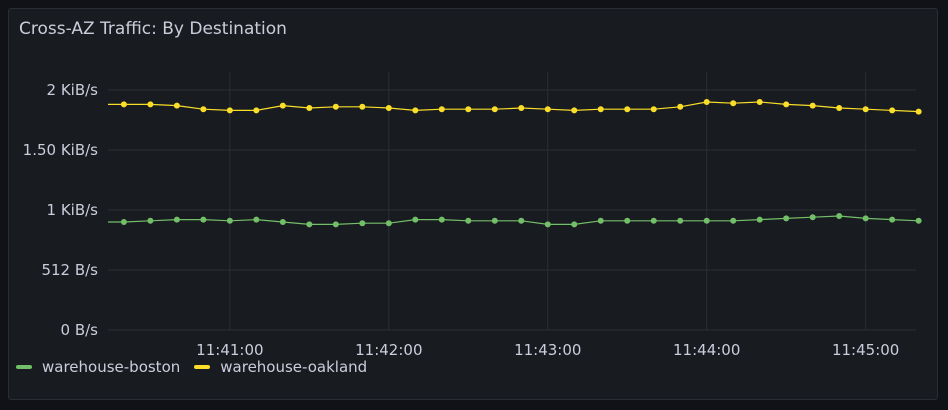 Image resolution: width=948 pixels, height=410 pixels. What do you see at coordinates (73, 90) in the screenshot?
I see `y-tick-label: 2 KiB/s` at bounding box center [73, 90].